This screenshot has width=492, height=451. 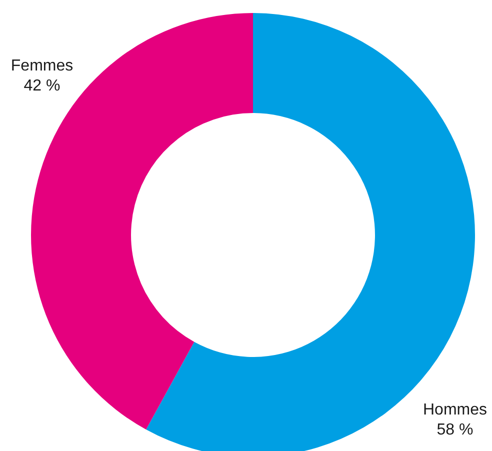 What do you see at coordinates (42, 86) in the screenshot?
I see `data-label: 42 %` at bounding box center [42, 86].